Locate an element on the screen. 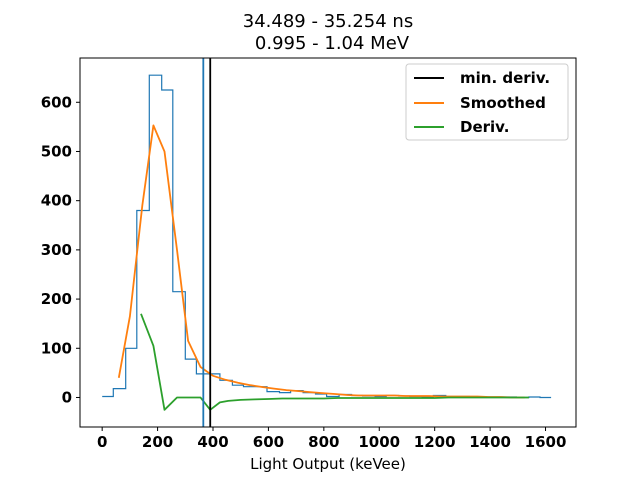 The width and height of the screenshot is (640, 480). x-tick-label: 800 is located at coordinates (323, 442).